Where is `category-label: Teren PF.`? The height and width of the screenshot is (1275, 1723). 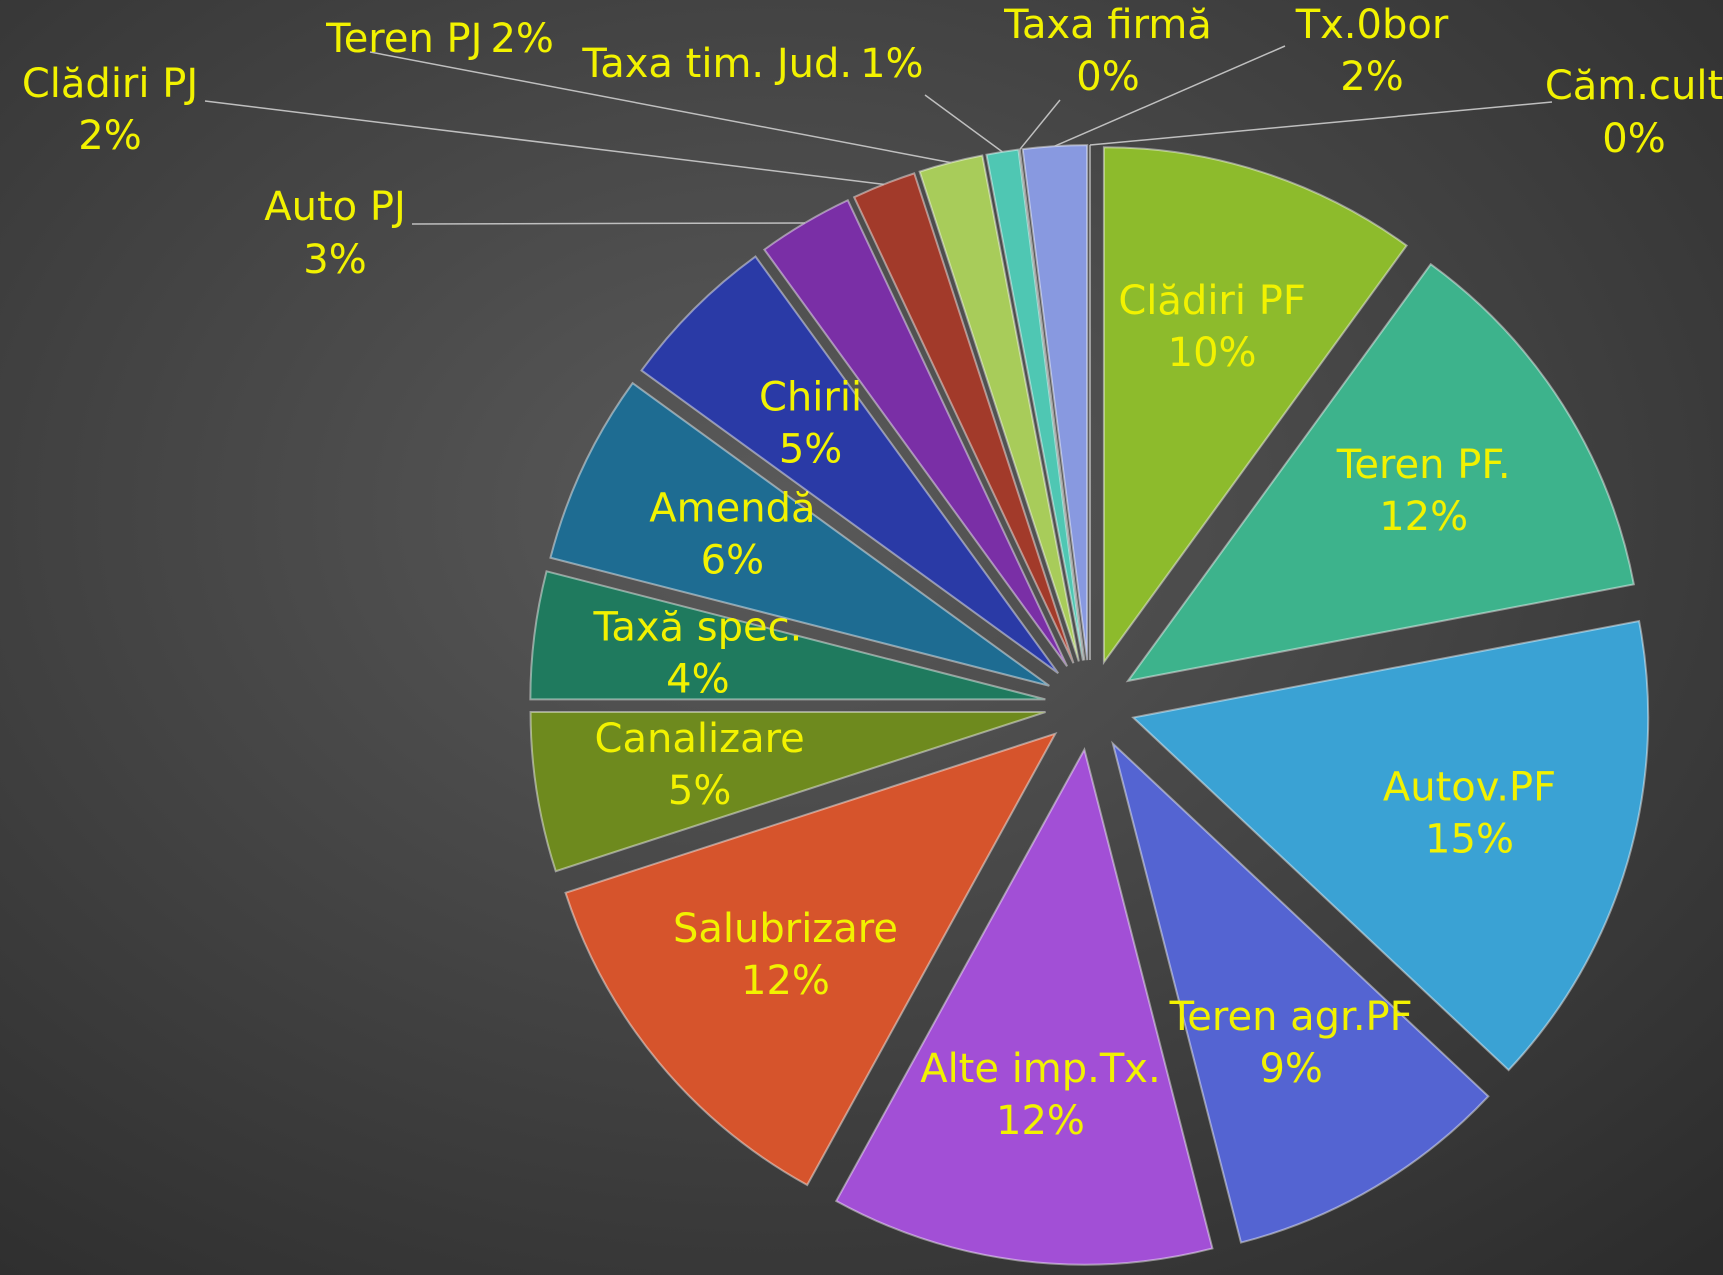 category-label: Teren PF. is located at coordinates (1423, 465).